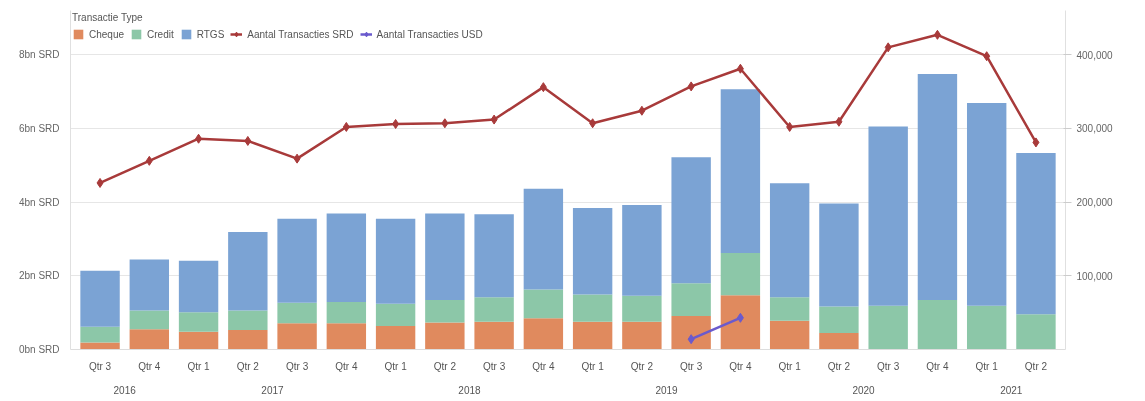  Describe the element at coordinates (210, 34) in the screenshot. I see `legend-label: RTGS` at that location.